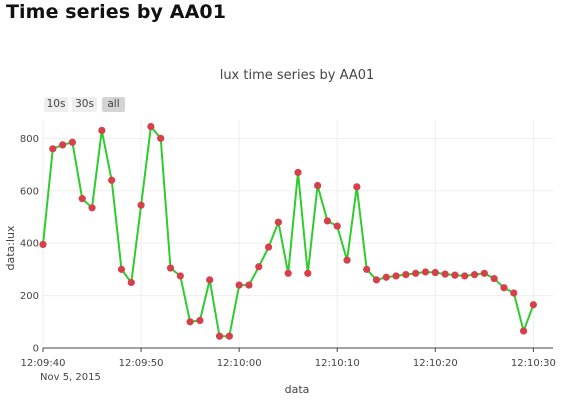 This screenshot has width=579, height=406. What do you see at coordinates (239, 363) in the screenshot?
I see `x-tick-label: 12:10:00` at bounding box center [239, 363].